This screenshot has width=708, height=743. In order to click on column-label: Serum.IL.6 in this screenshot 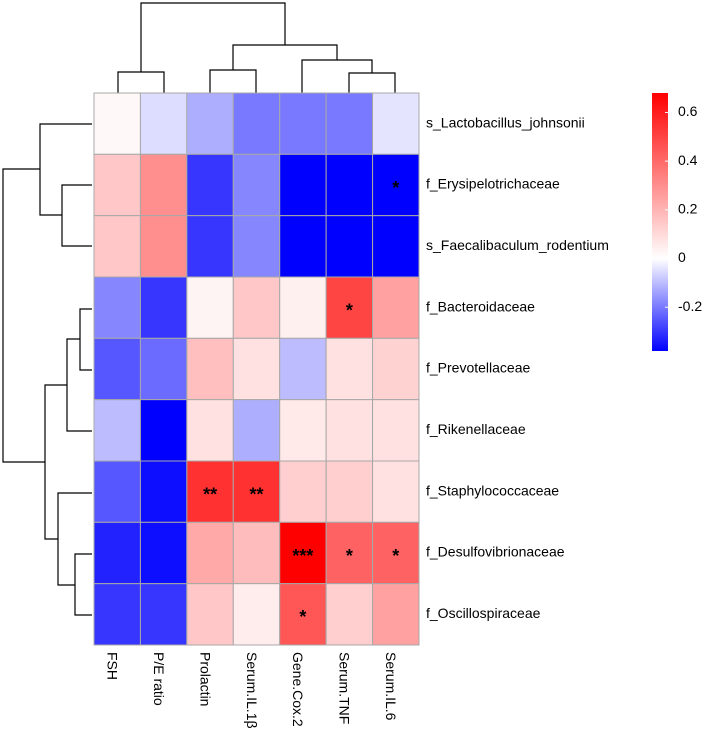, I will do `click(391, 686)`.